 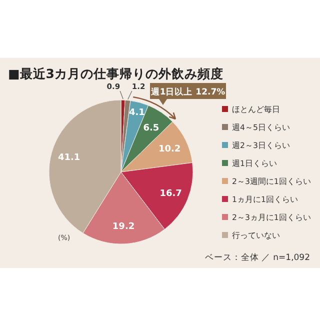 What do you see at coordinates (188, 92) in the screenshot?
I see `text: 週1日以上 12.7%` at bounding box center [188, 92].